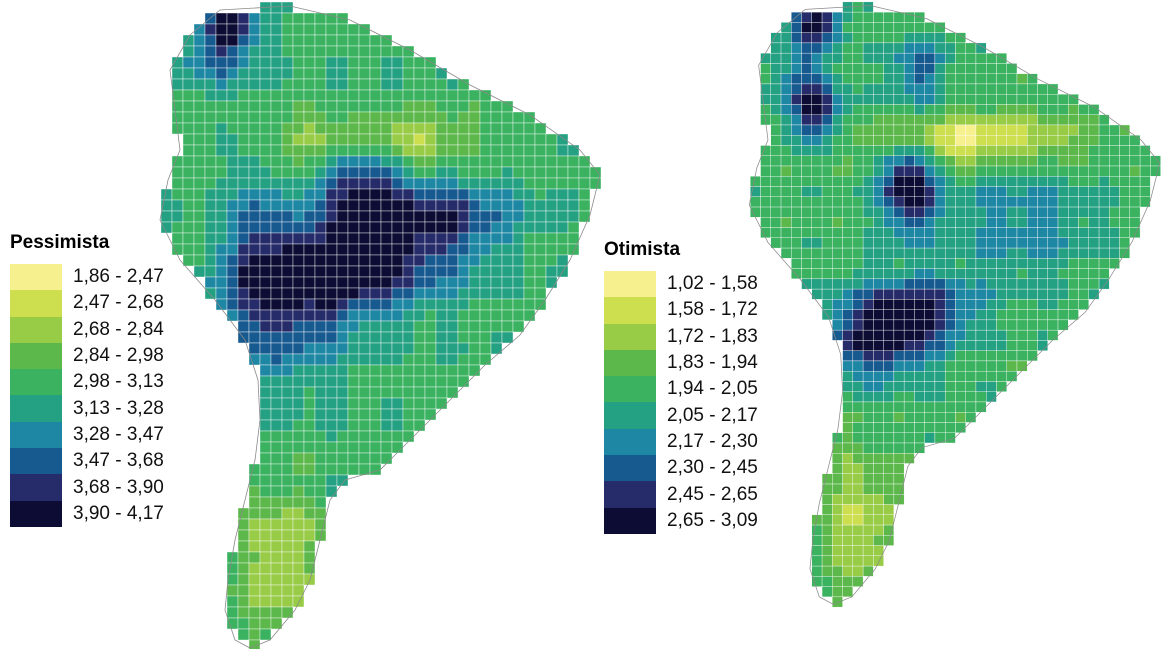  I want to click on legend-label: 2,30 - 2,45, so click(712, 468).